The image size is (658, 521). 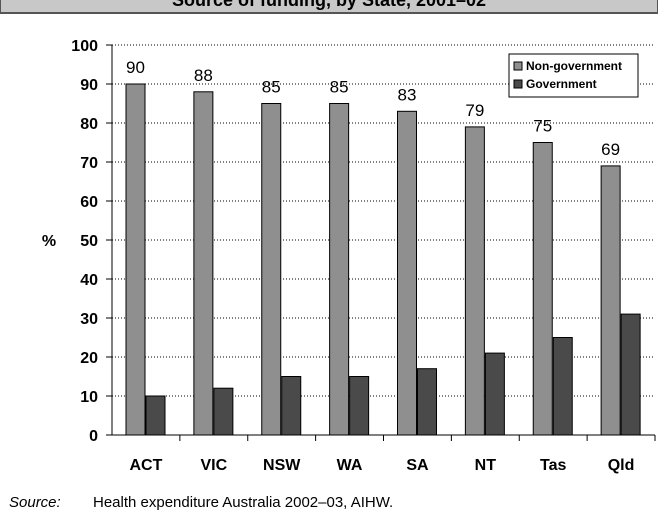 I want to click on legend-label: Non-government, so click(x=574, y=66).